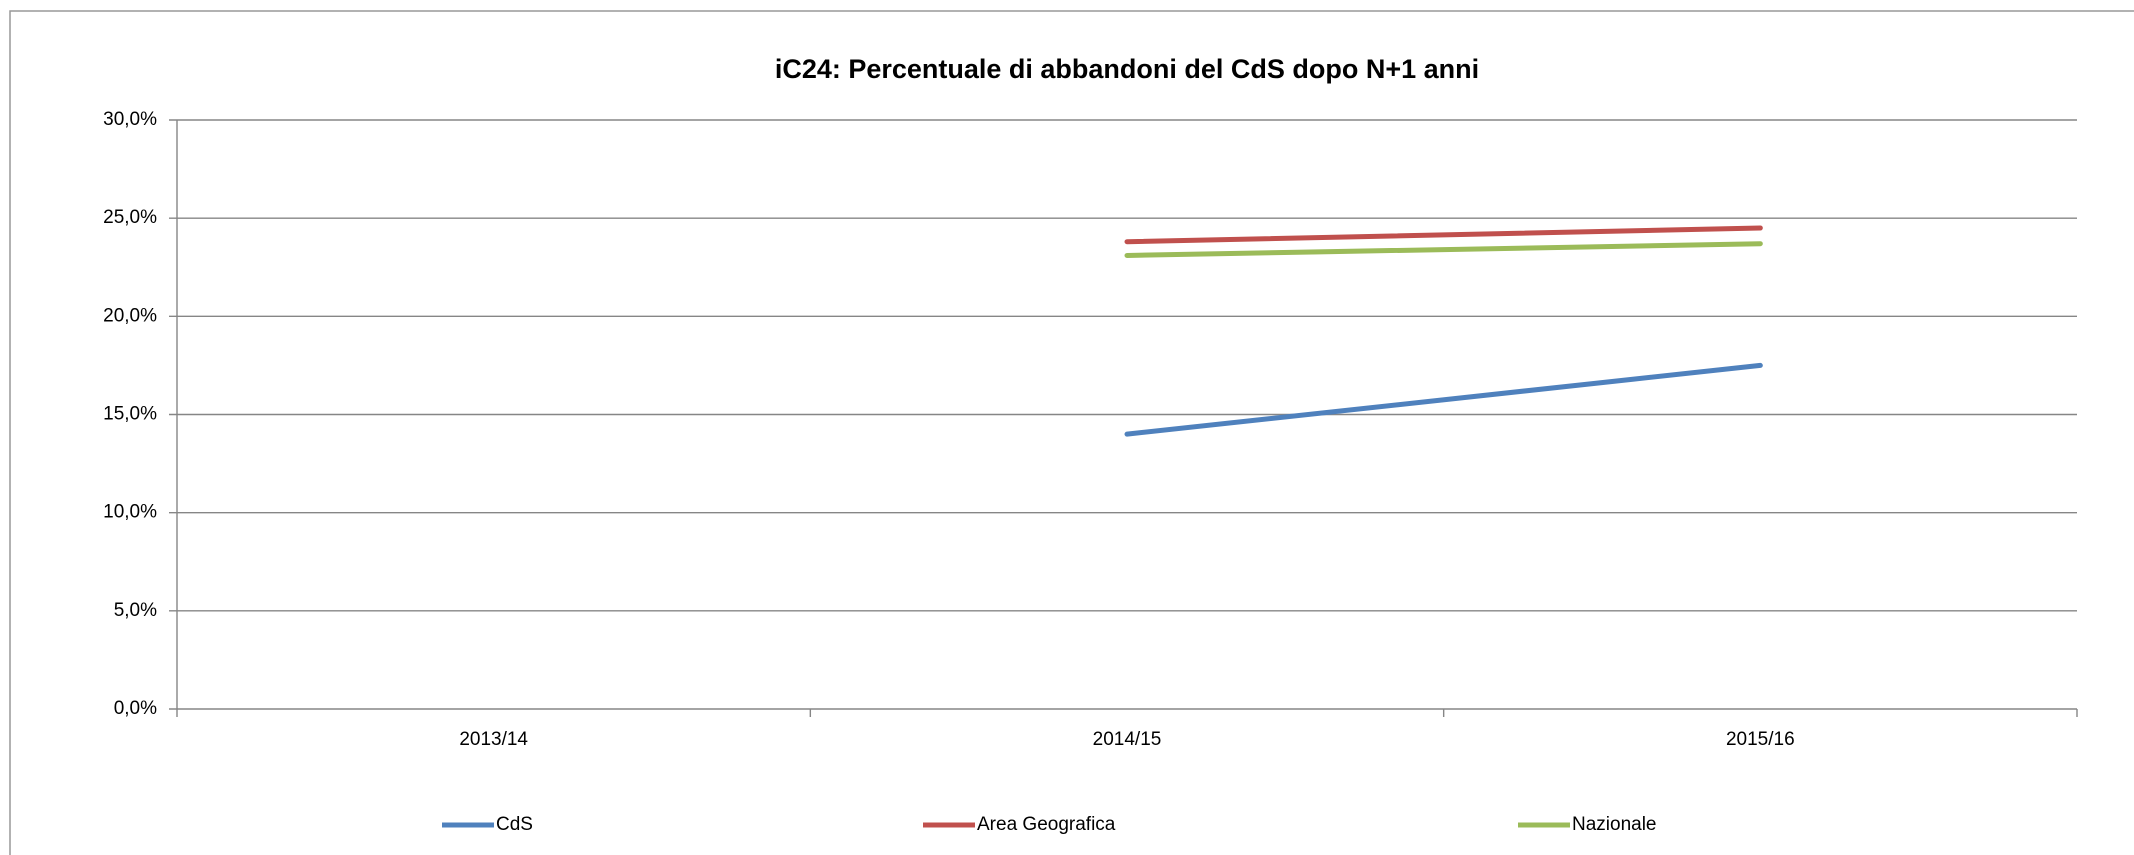 The width and height of the screenshot is (2134, 855). Describe the element at coordinates (1127, 739) in the screenshot. I see `x-tick-label: 2014/15` at that location.